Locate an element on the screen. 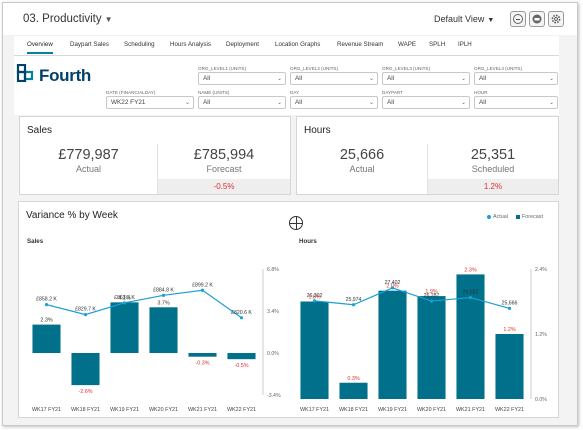  line-data-label: £820.6 K is located at coordinates (241, 313).